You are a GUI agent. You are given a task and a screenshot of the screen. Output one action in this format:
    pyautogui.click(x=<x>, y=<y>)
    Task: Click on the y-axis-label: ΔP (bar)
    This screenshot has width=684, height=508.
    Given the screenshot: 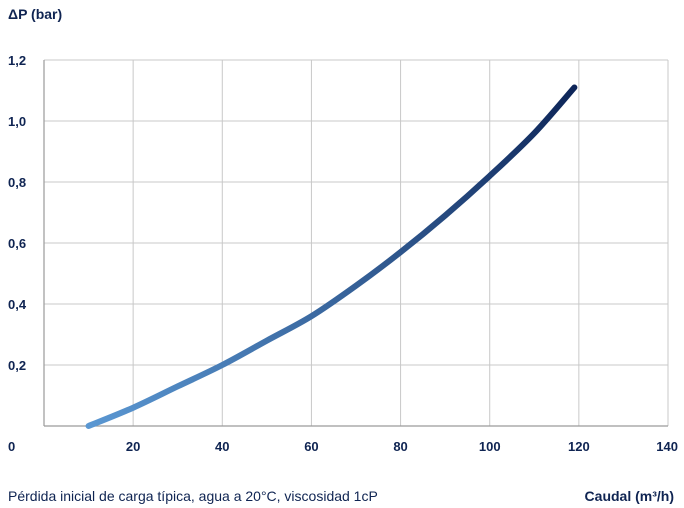 What is the action you would take?
    pyautogui.click(x=35, y=14)
    